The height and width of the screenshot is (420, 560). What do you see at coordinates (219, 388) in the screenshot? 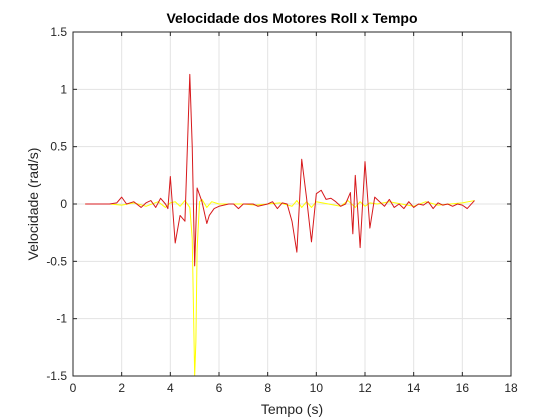
I see `x-tick-label: 6` at bounding box center [219, 388].